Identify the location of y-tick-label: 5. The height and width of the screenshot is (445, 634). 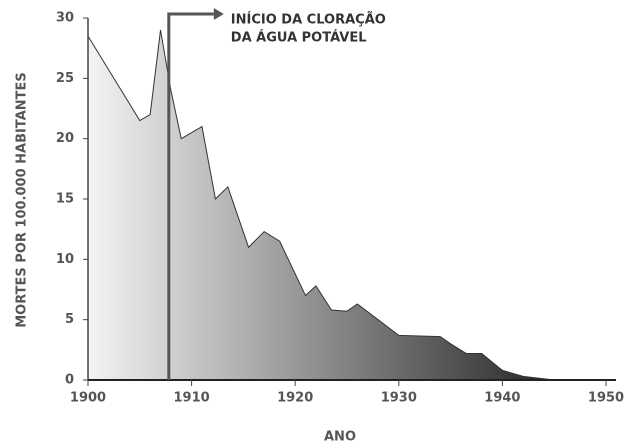
(69, 319).